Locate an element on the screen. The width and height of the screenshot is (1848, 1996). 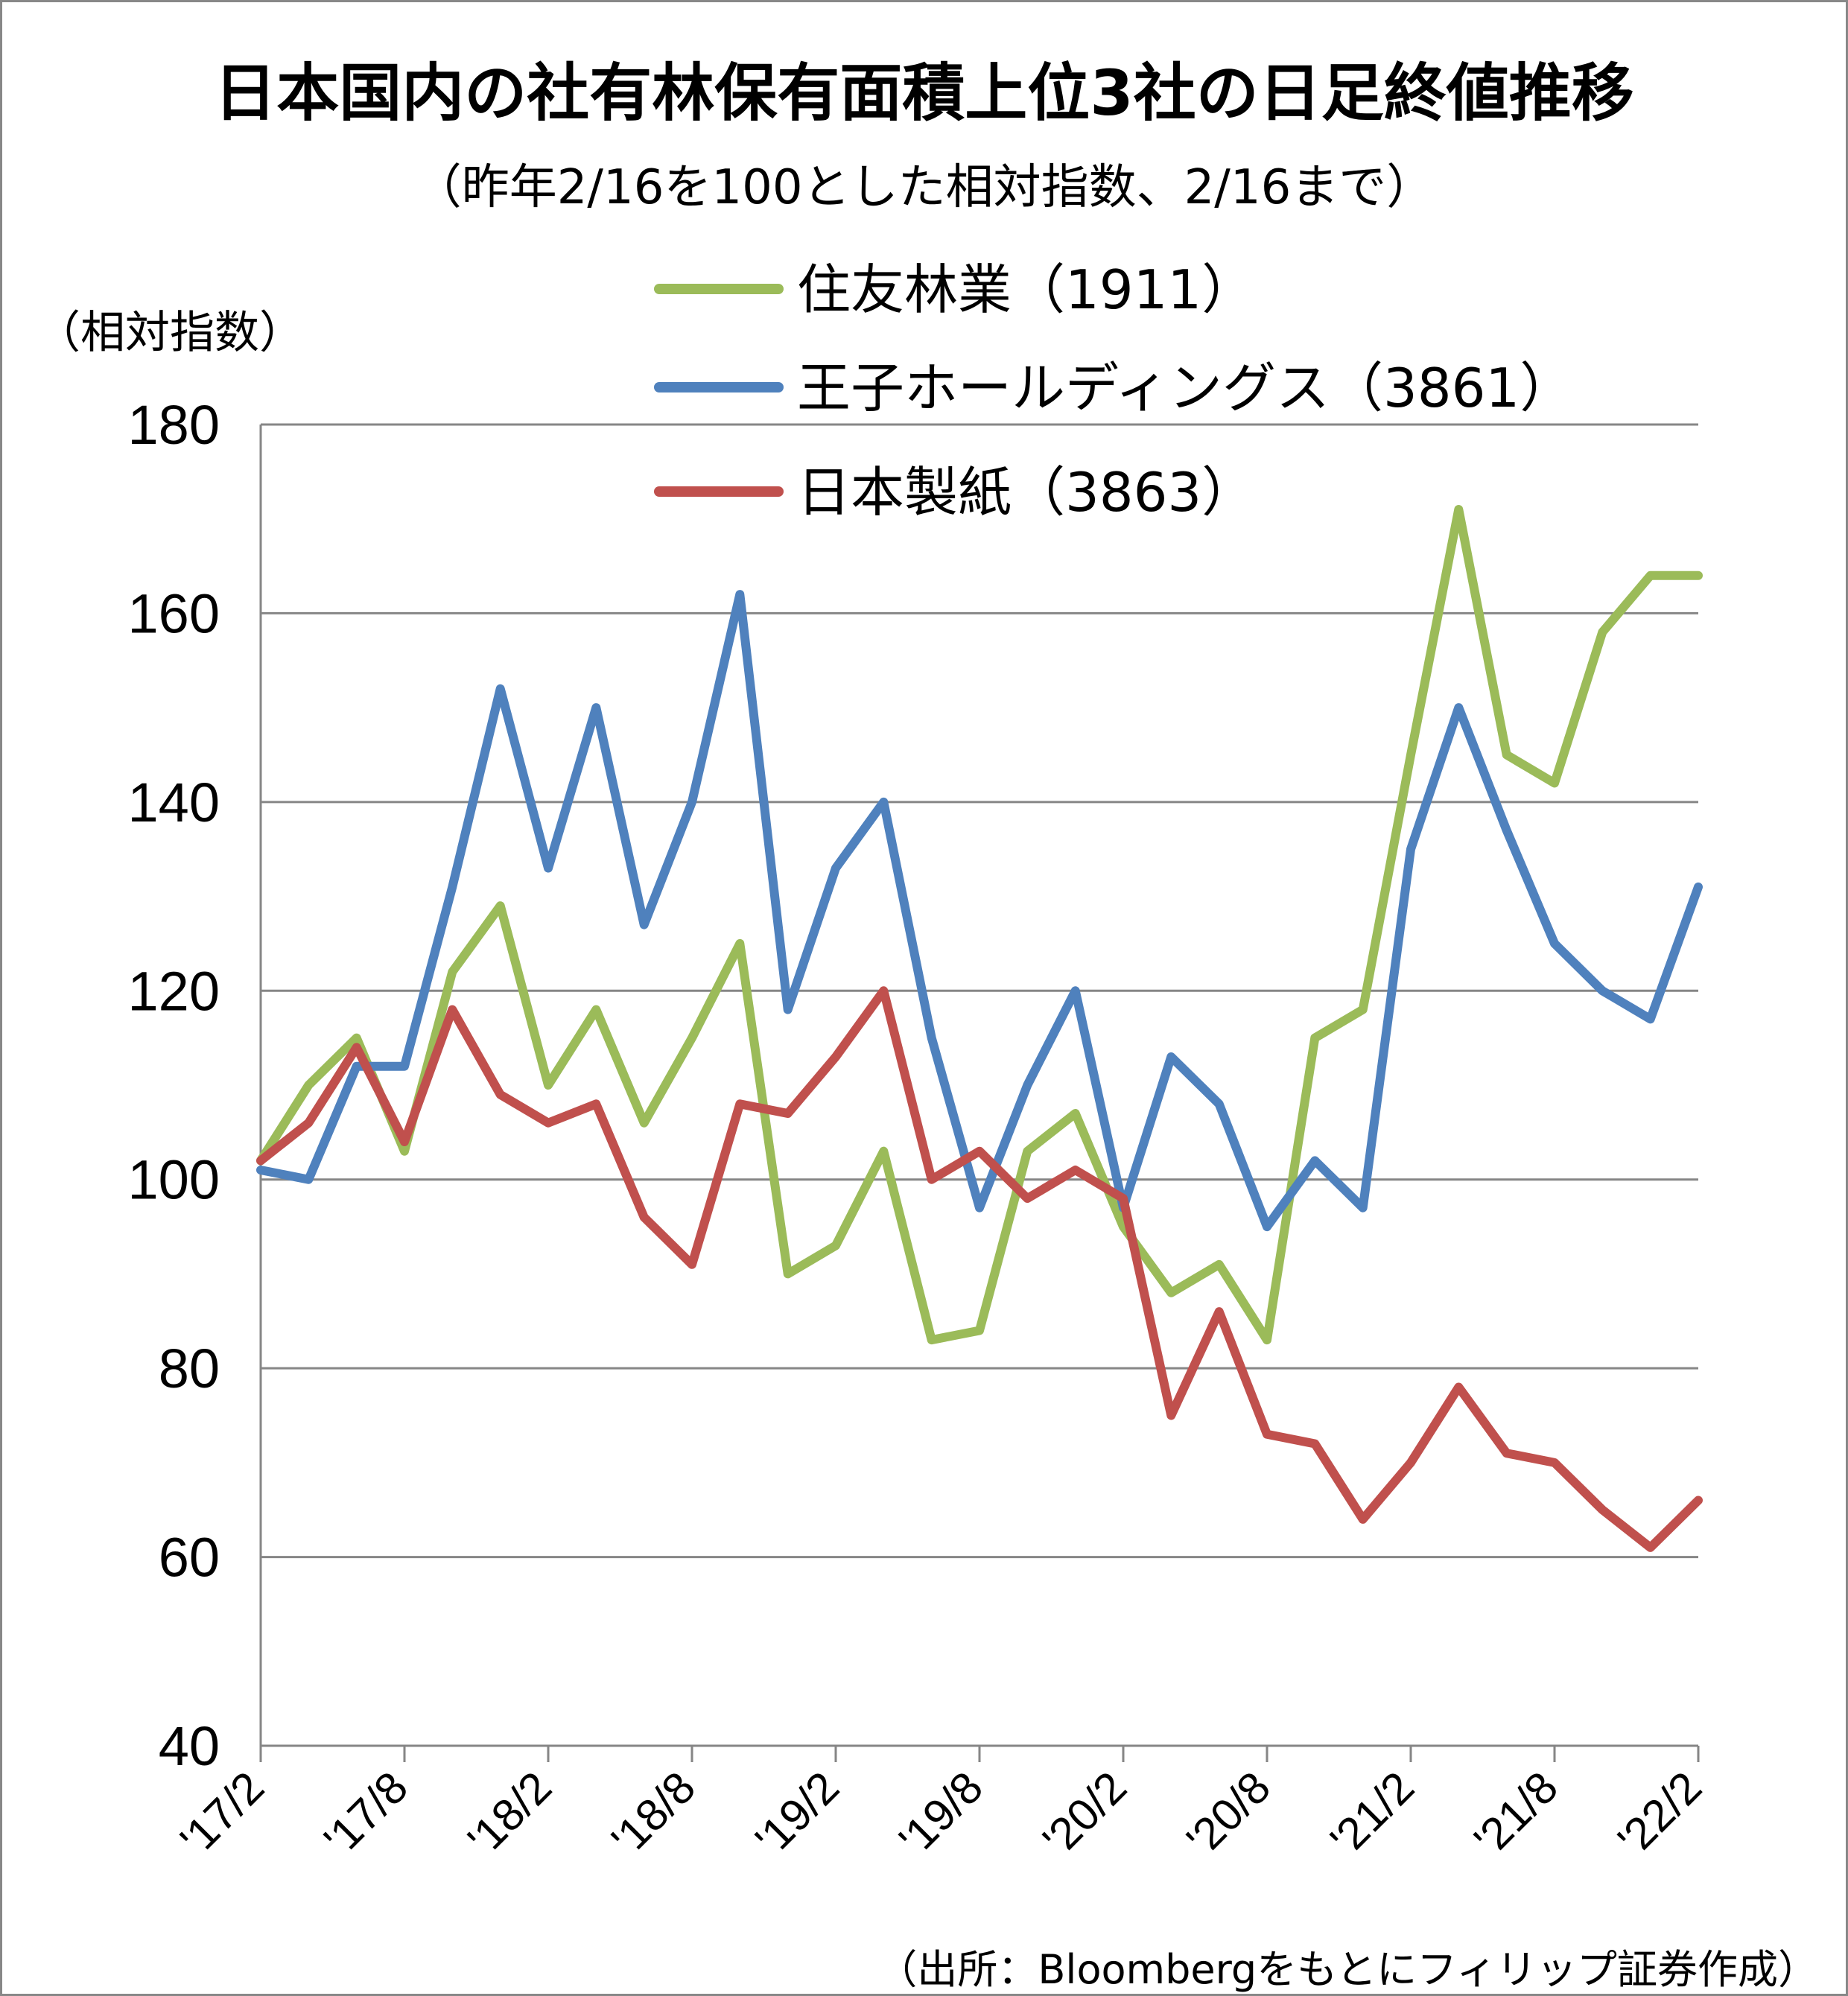
y-tick-label: 40 is located at coordinates (189, 1746).